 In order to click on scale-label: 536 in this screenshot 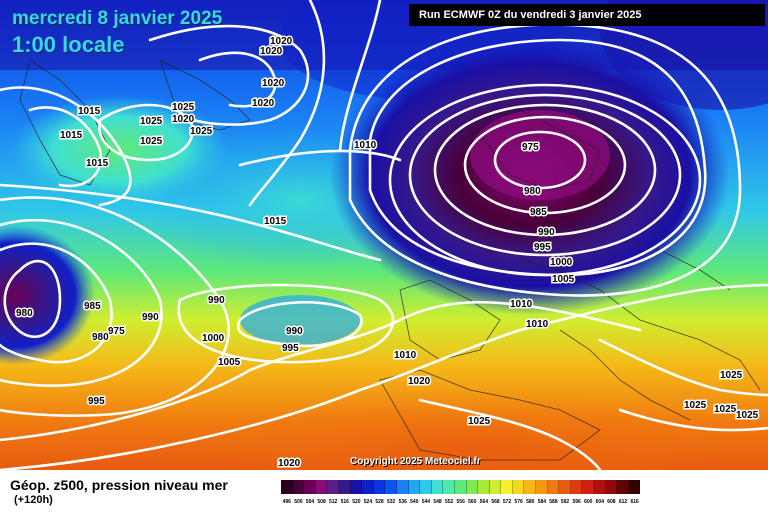, I will do `click(402, 502)`.